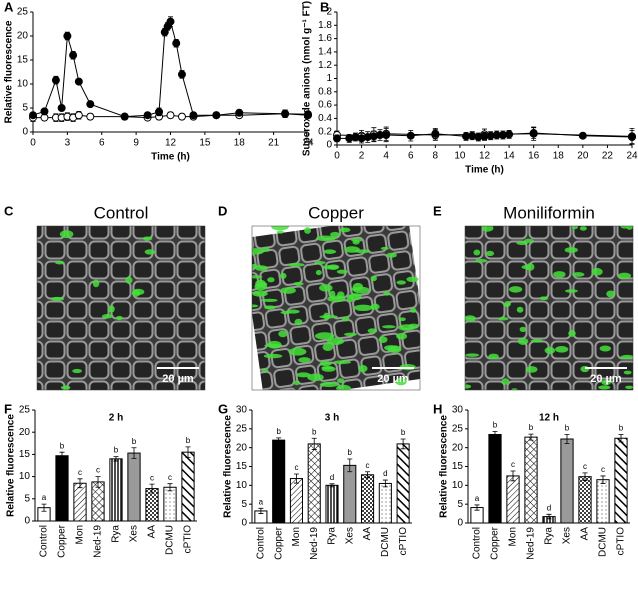 The height and width of the screenshot is (600, 638). Describe the element at coordinates (261, 501) in the screenshot. I see `significance-letter: a` at that location.